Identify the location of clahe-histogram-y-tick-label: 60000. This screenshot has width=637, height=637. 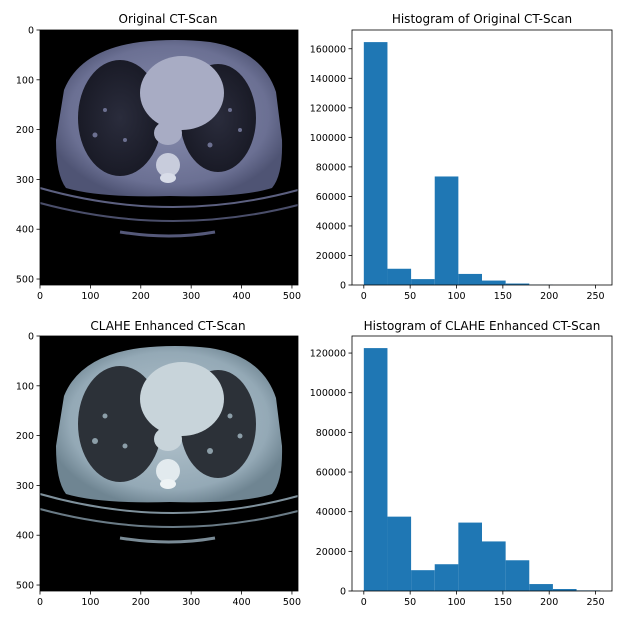
(331, 473).